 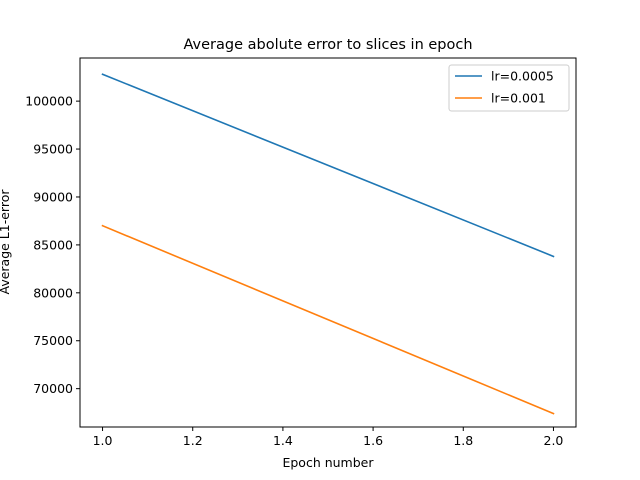 What do you see at coordinates (463, 440) in the screenshot?
I see `x-tick-label: 1.8` at bounding box center [463, 440].